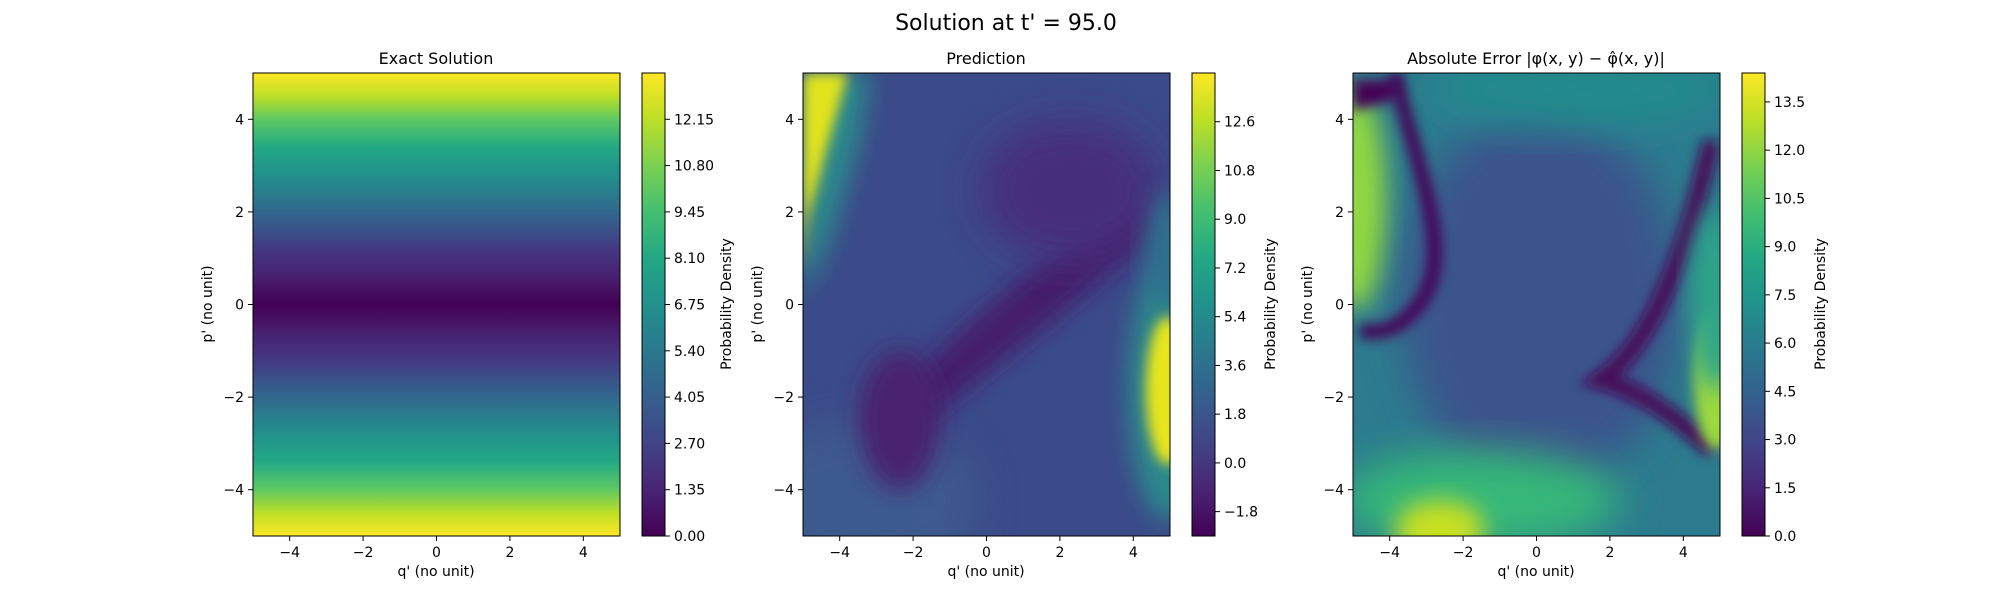 This screenshot has width=2000, height=600. Describe the element at coordinates (839, 553) in the screenshot. I see `prediction-xtick-label: −4` at that location.